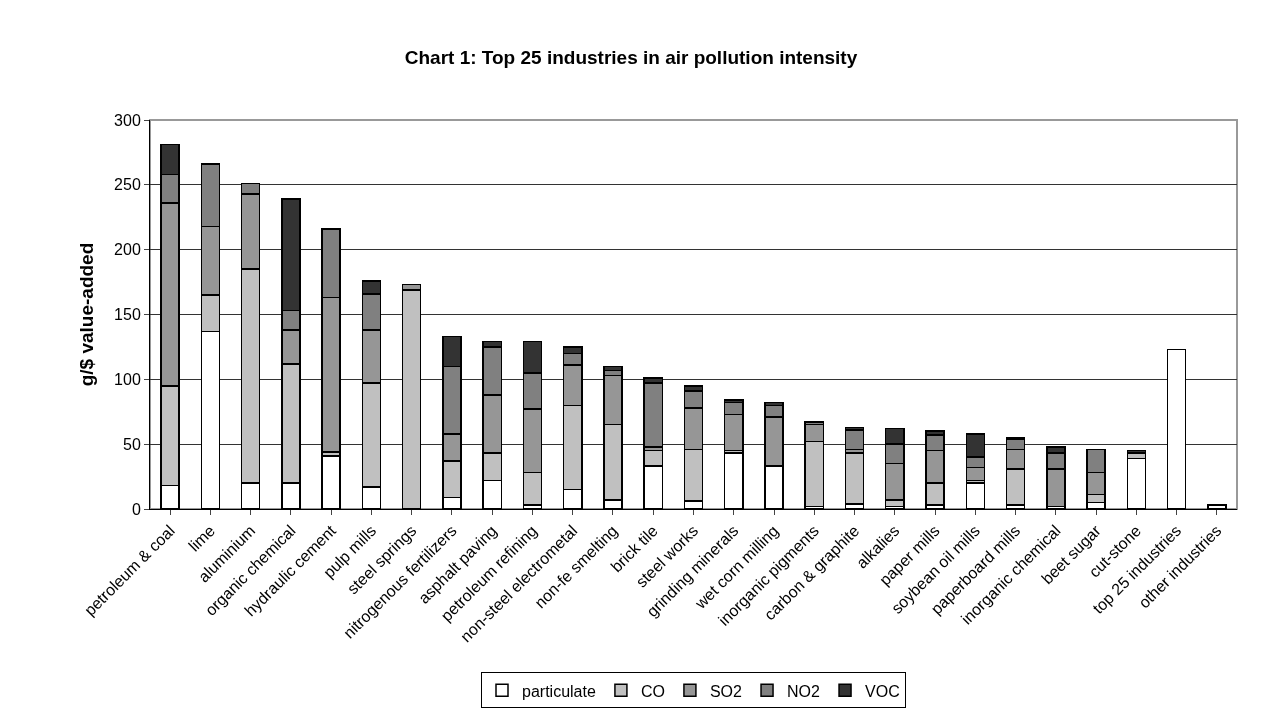 The height and width of the screenshot is (721, 1262). Describe the element at coordinates (882, 691) in the screenshot. I see `legend-label: VOC` at that location.